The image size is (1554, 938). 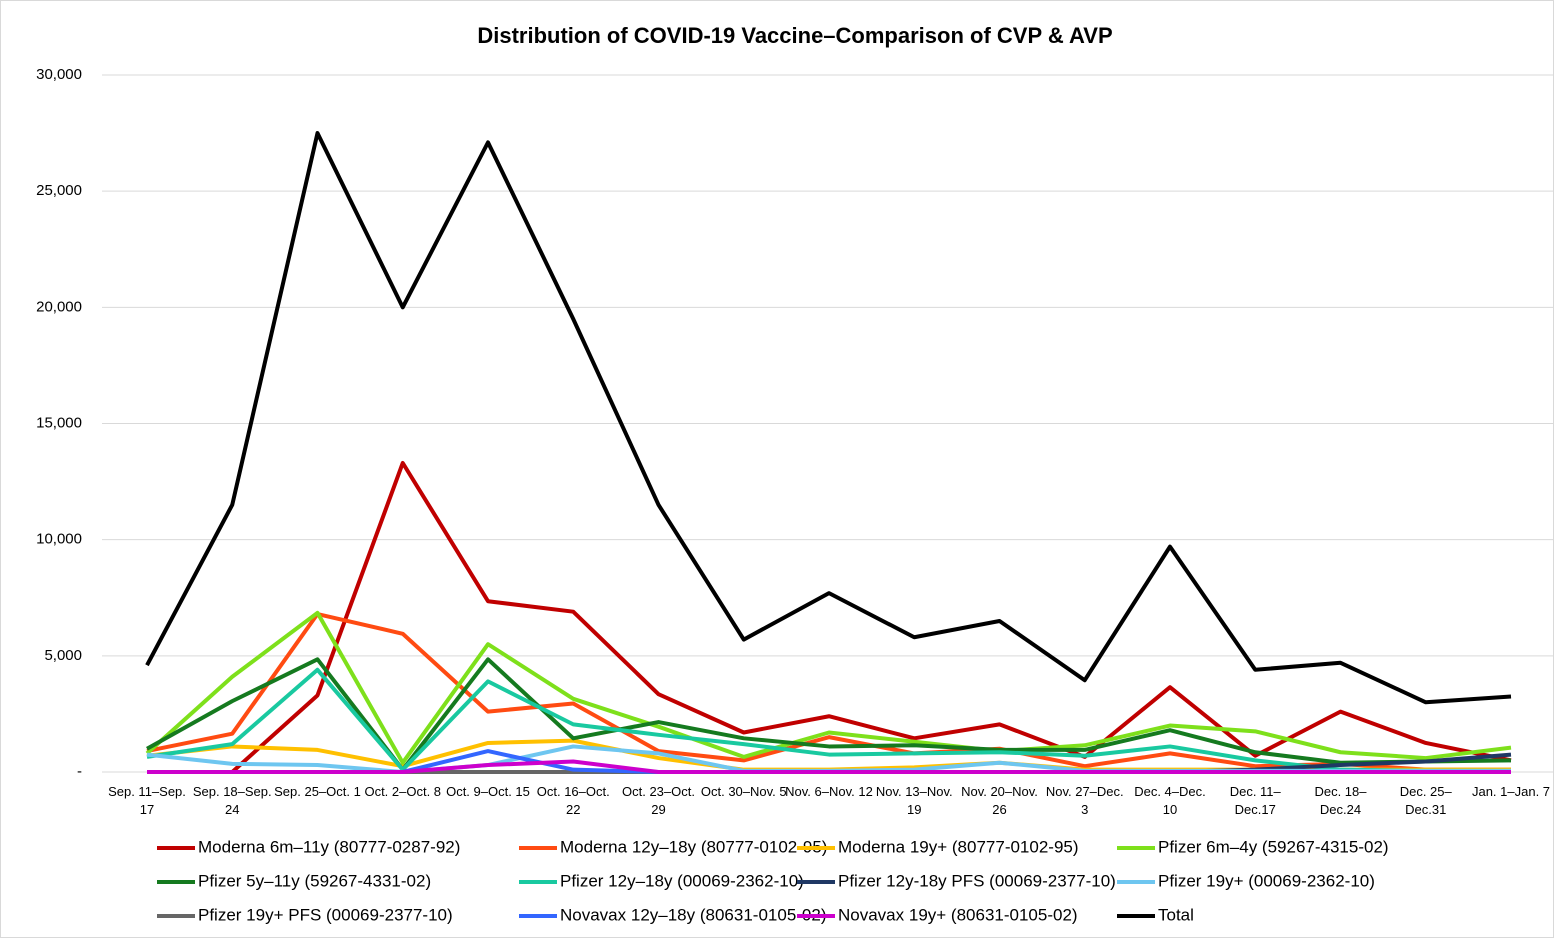 I want to click on x-tick-label: Dec. 18–Dec.24, so click(x=1340, y=800).